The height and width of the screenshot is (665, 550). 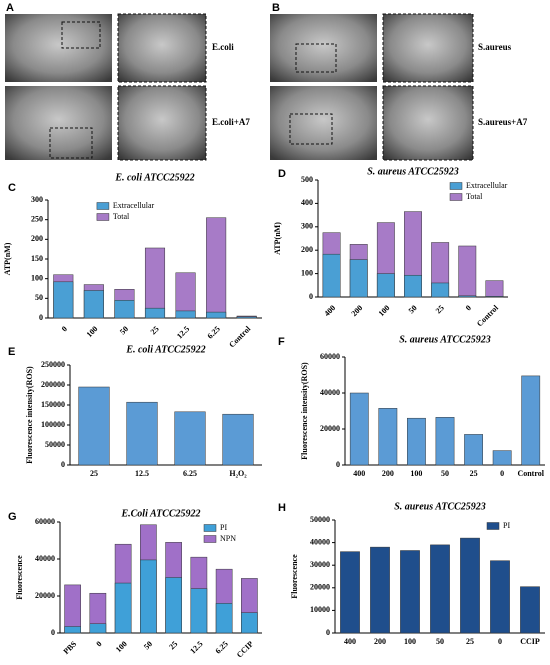 I want to click on y-tick-label: 200, so click(x=37, y=238).